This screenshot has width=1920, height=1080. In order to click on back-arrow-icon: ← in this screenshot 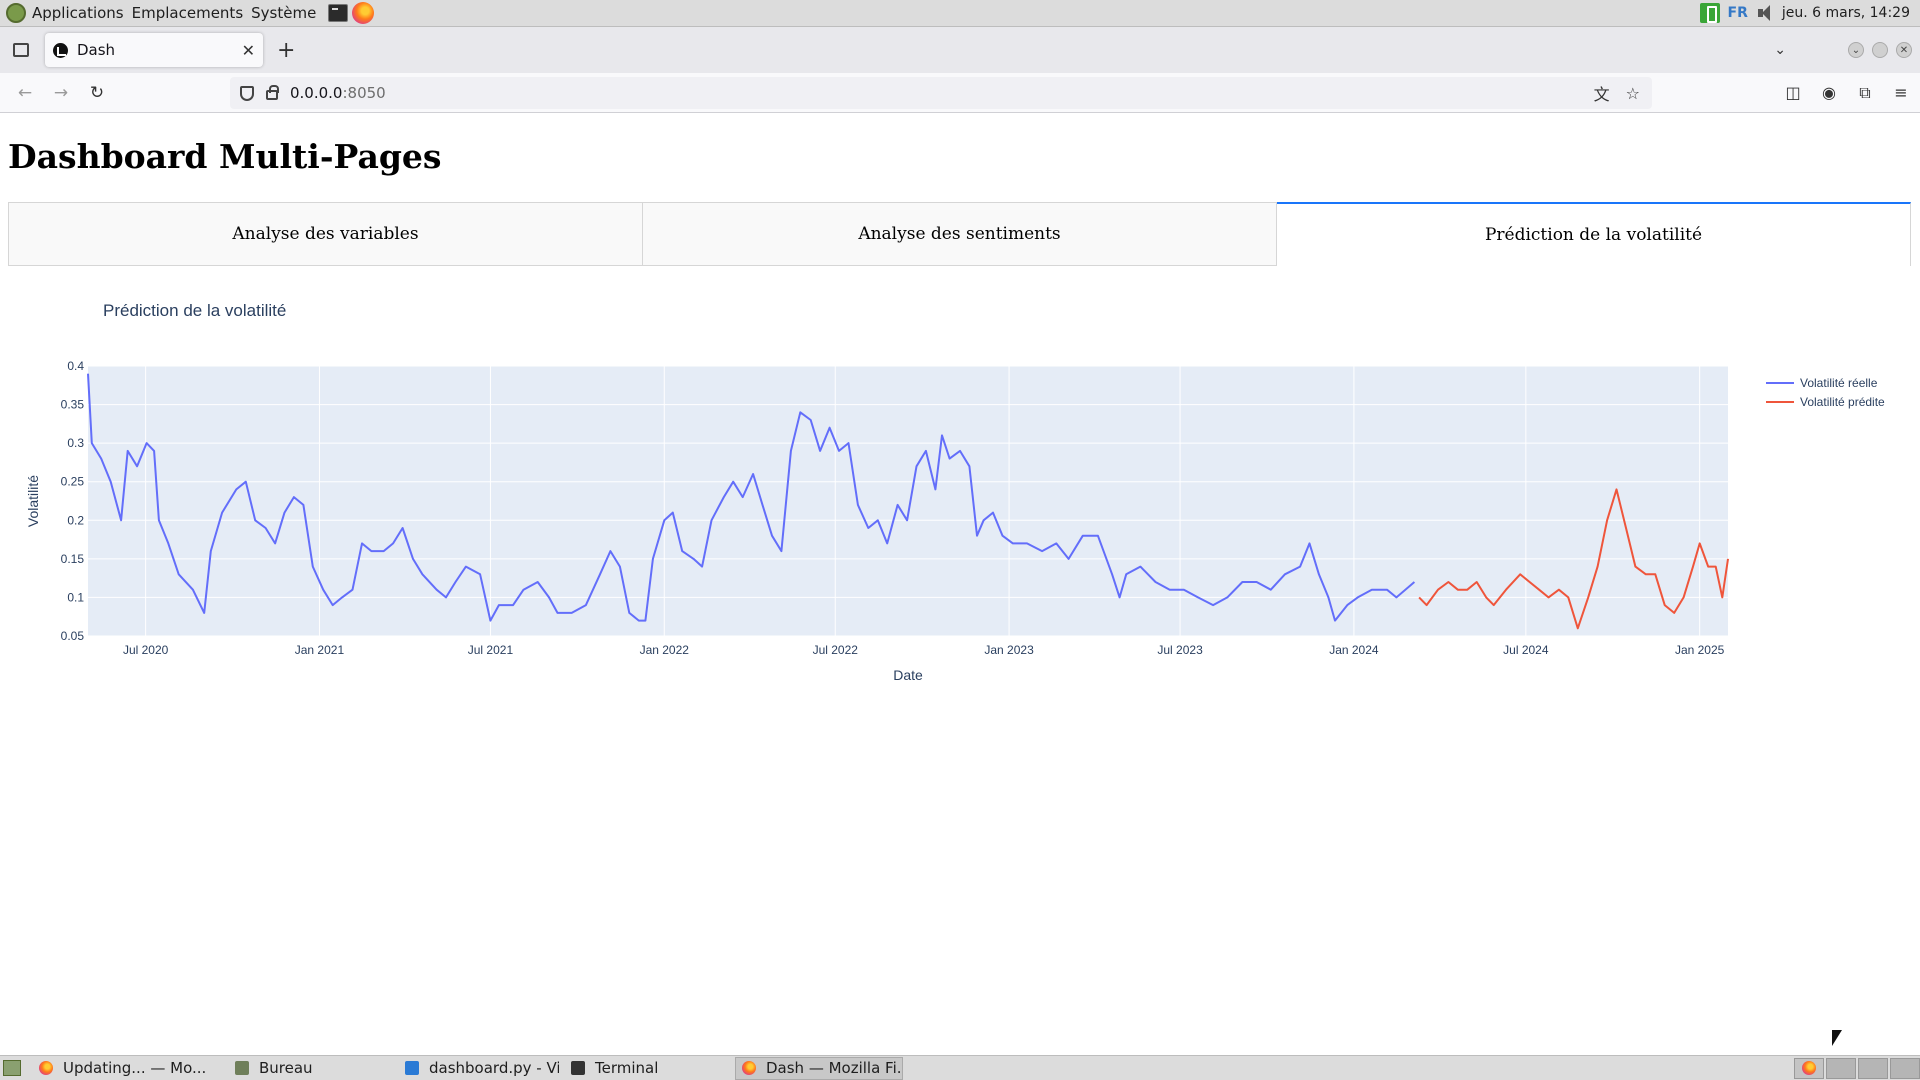, I will do `click(25, 92)`.